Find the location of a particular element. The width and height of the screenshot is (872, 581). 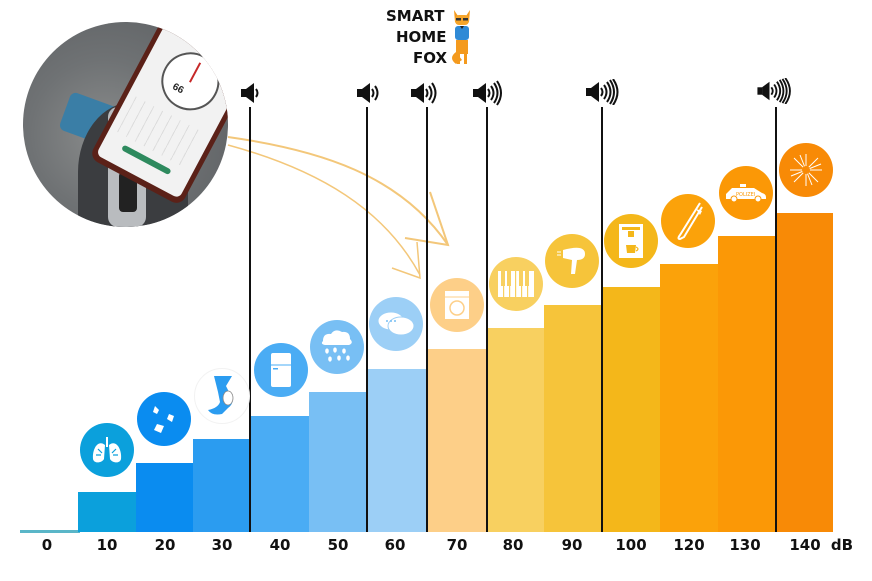

police-car-icon: POLIZEI is located at coordinates (746, 193).